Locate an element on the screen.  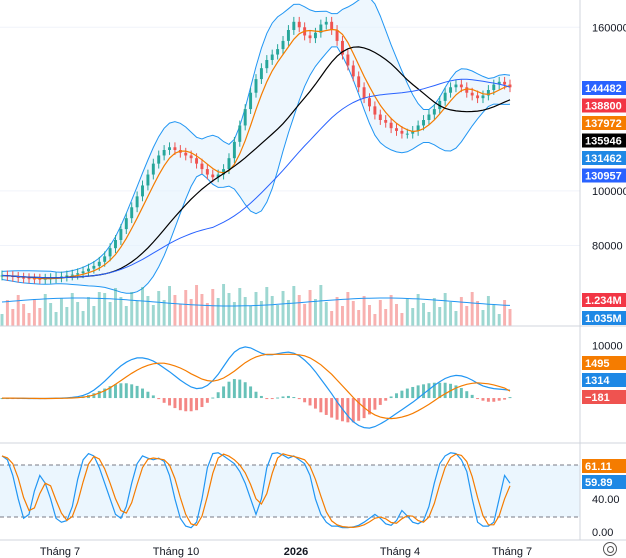
macd-pane is located at coordinates (256, 387).